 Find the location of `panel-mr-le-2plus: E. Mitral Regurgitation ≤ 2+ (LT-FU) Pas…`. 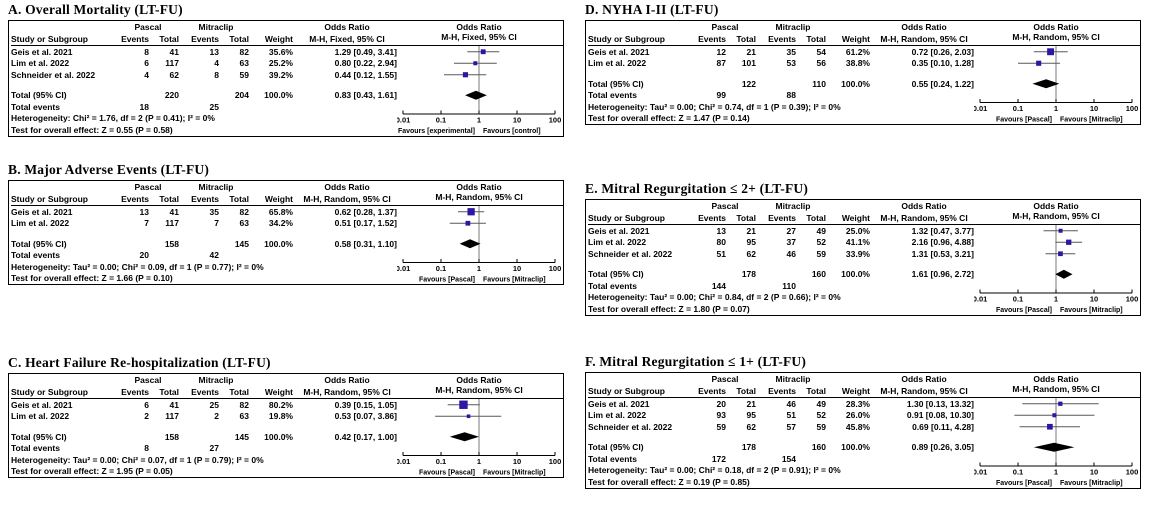

panel-mr-le-2plus: E. Mitral Regurgitation ≤ 2+ (LT-FU) Pas… is located at coordinates (864, 248).